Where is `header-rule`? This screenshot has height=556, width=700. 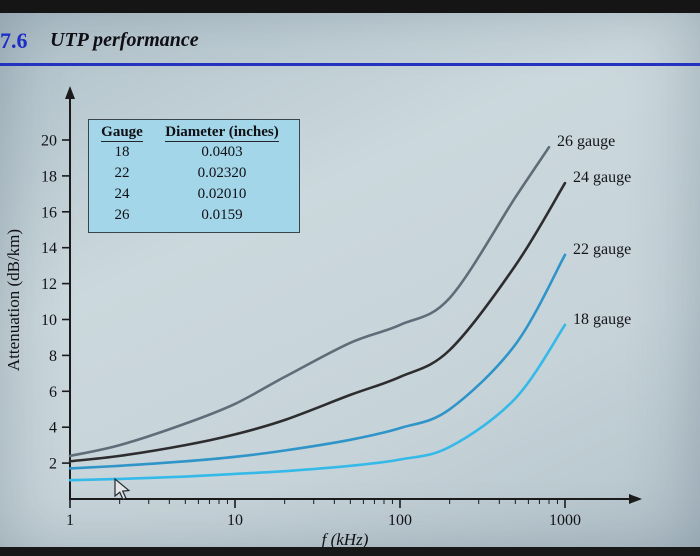 header-rule is located at coordinates (350, 64).